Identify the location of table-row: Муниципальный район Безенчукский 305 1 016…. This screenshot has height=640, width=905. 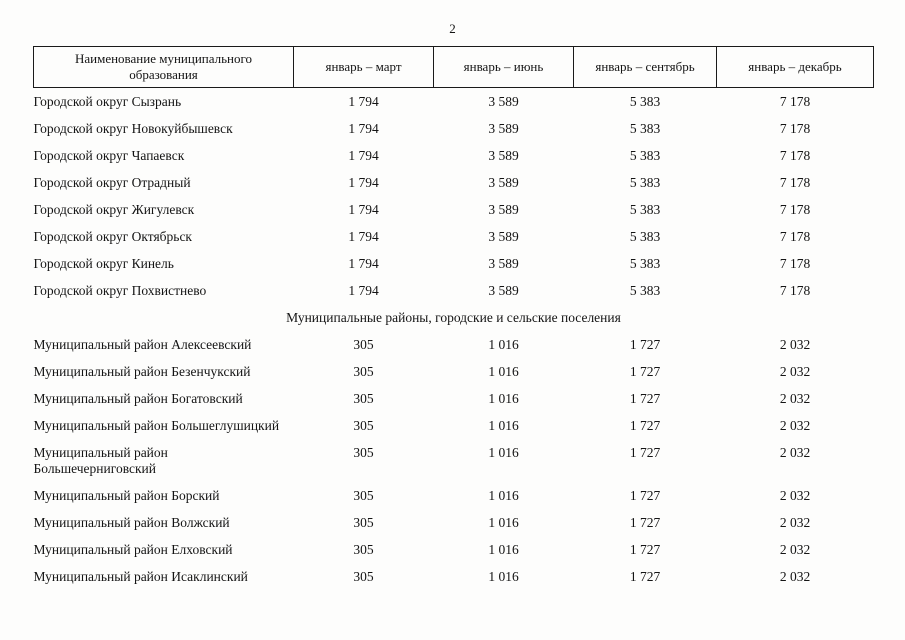
(454, 371).